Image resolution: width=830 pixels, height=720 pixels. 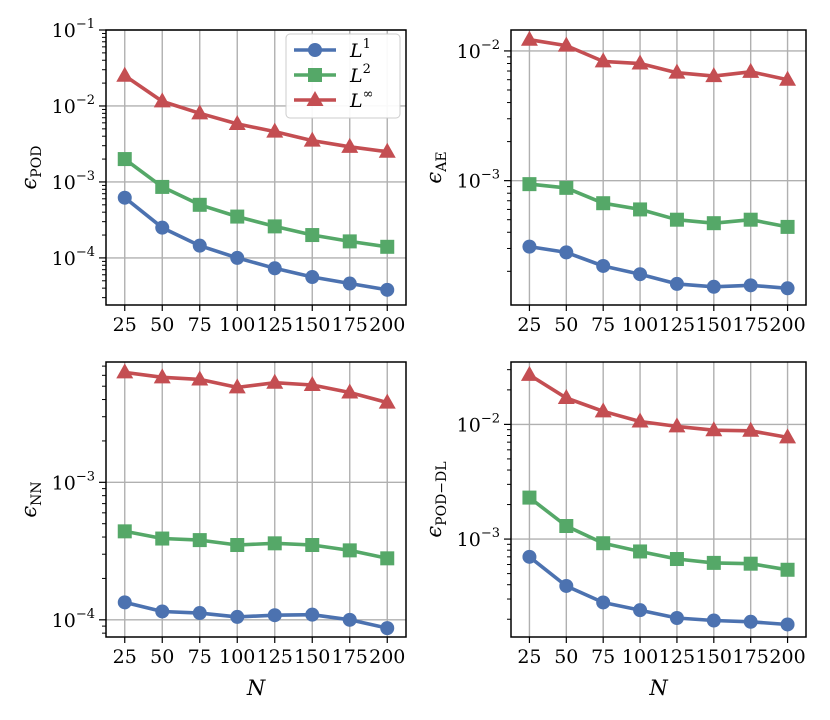 What do you see at coordinates (73, 257) in the screenshot?
I see `y-tick-label: 10⁻⁴` at bounding box center [73, 257].